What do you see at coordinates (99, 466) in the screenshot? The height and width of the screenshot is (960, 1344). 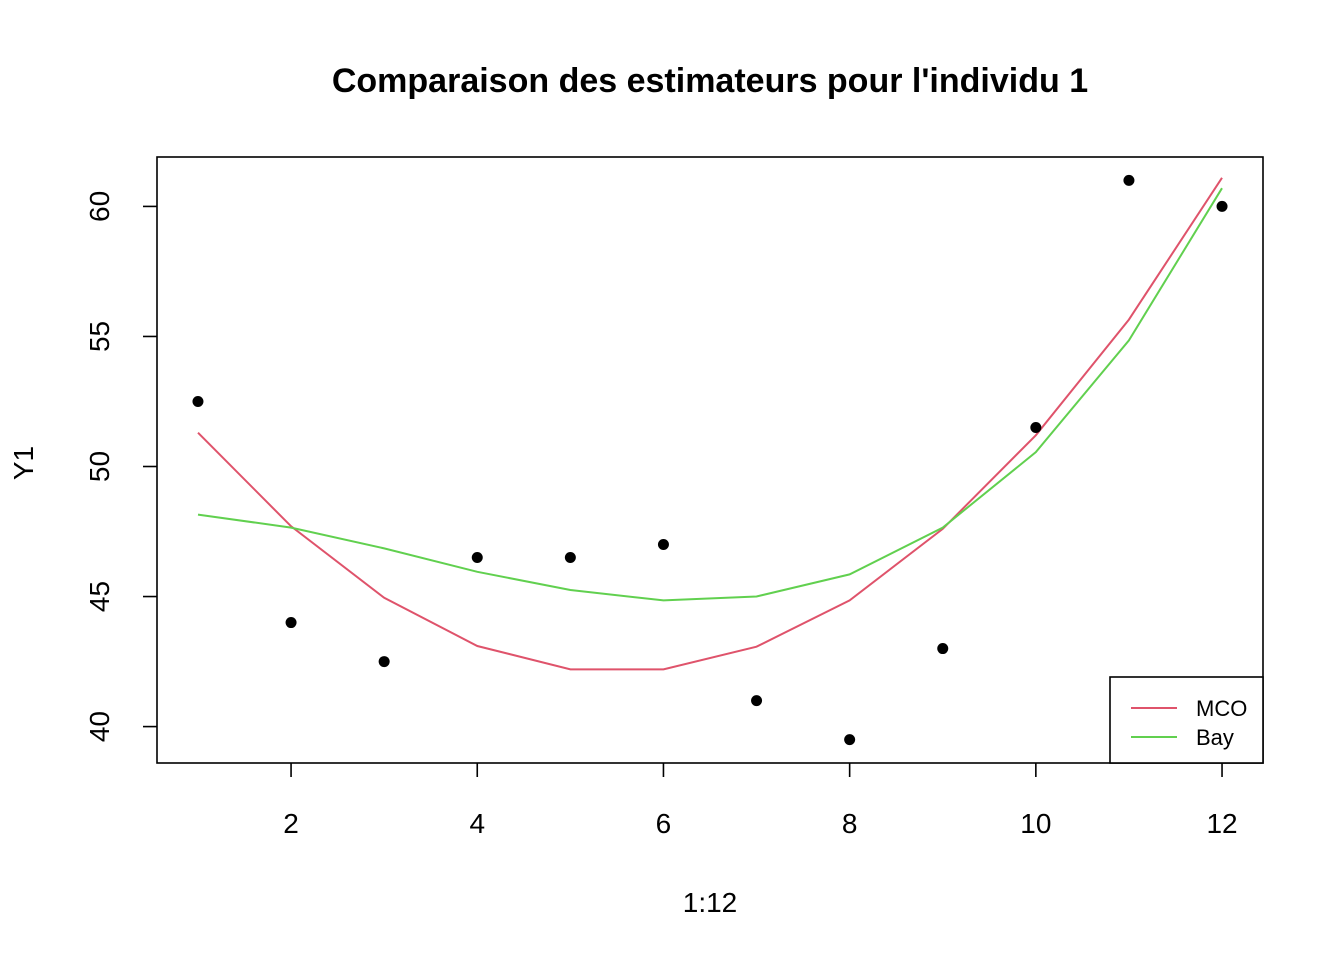 I see `y-tick-label: 50` at bounding box center [99, 466].